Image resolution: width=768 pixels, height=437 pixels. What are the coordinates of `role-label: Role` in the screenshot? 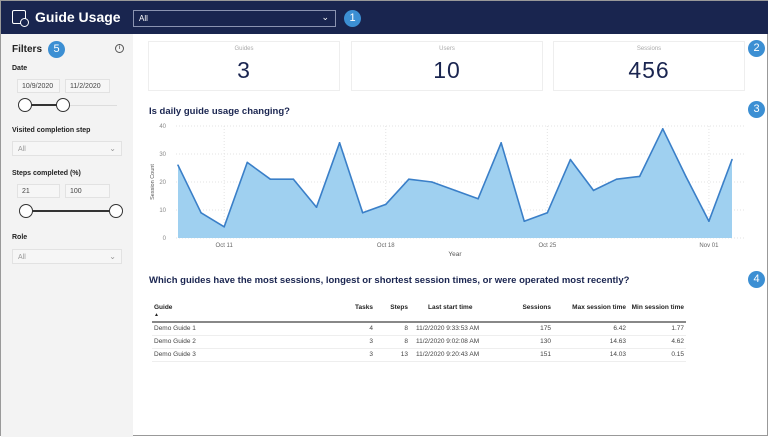 It's located at (20, 237).